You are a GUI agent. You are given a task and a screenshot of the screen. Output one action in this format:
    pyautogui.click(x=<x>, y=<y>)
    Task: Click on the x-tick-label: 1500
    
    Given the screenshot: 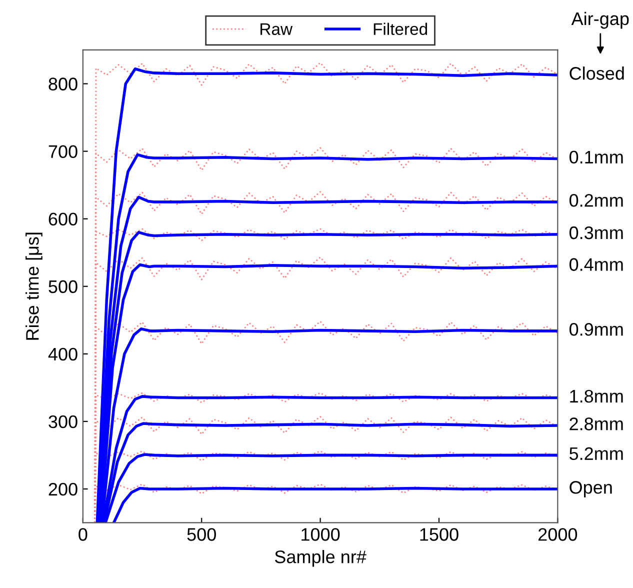 What is the action you would take?
    pyautogui.click(x=439, y=534)
    